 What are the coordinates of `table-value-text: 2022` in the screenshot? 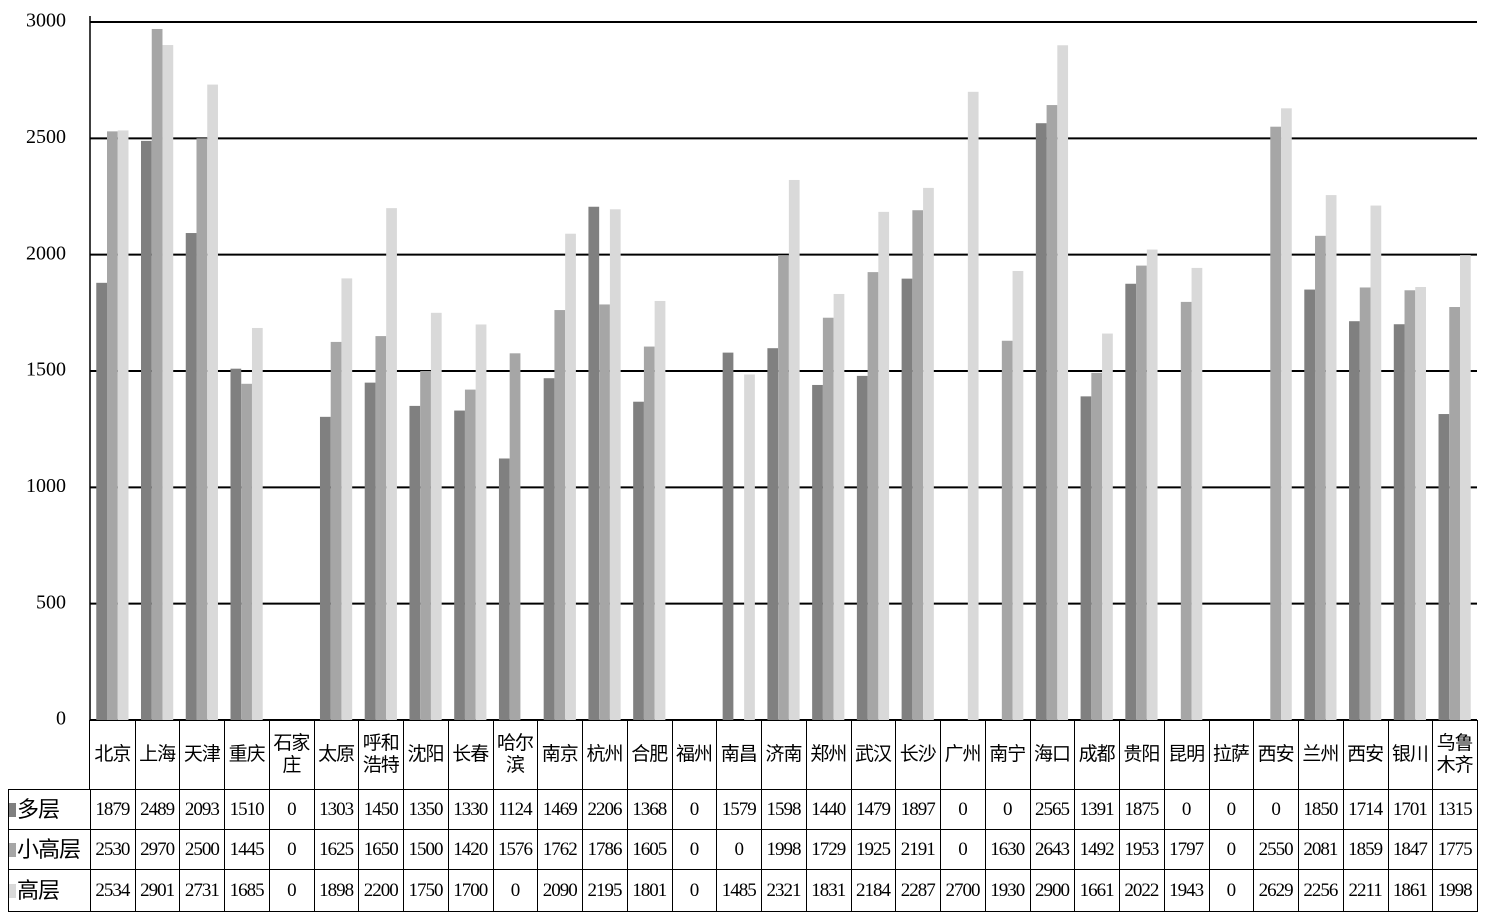 It's located at (1141, 890).